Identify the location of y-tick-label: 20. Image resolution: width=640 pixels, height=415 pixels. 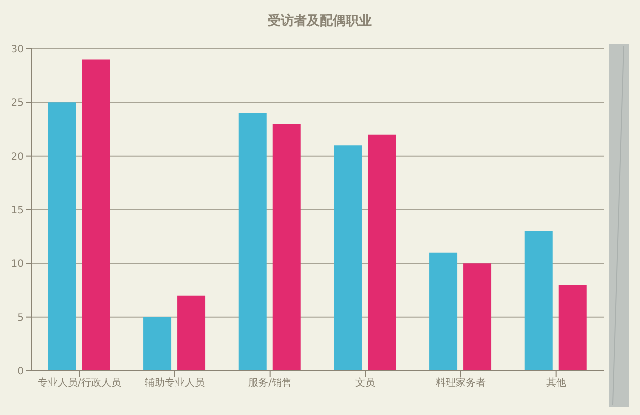
(17, 157).